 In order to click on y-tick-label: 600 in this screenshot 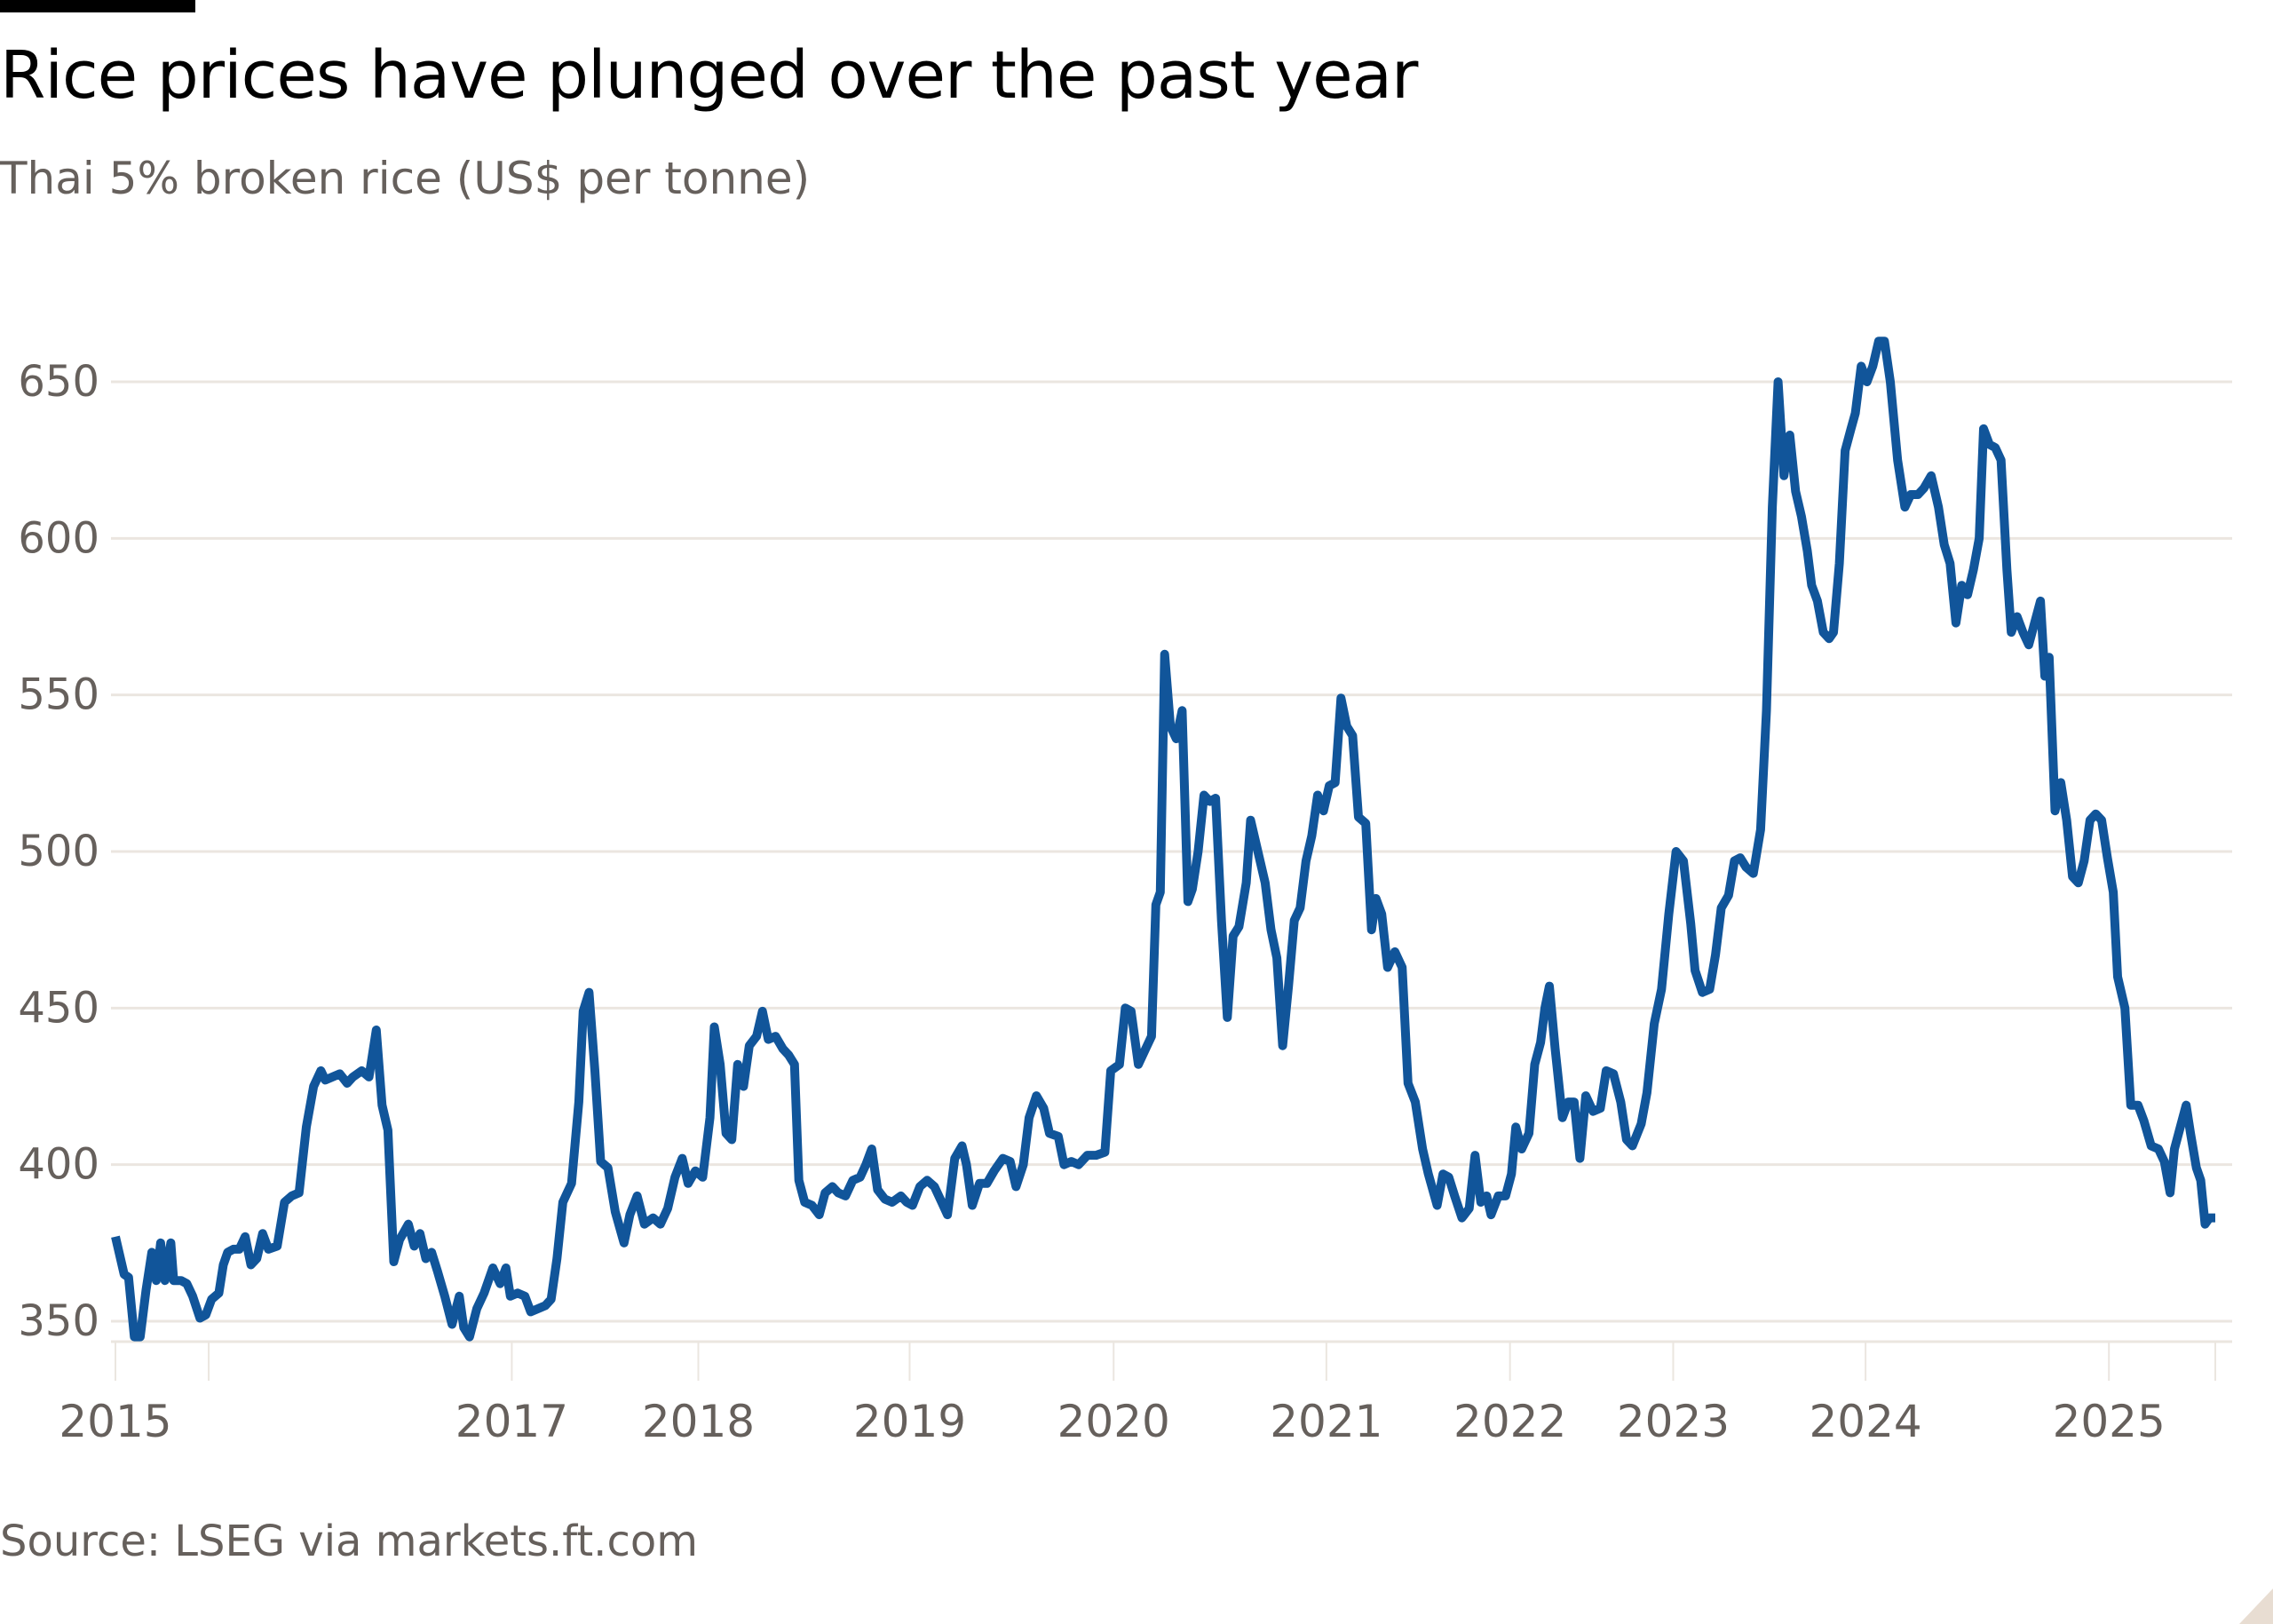, I will do `click(58, 538)`.